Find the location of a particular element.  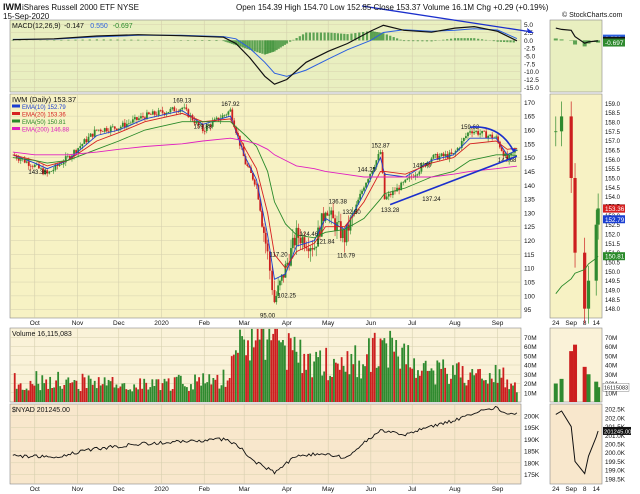

side-nyad-value-tag is located at coordinates (617, 430).